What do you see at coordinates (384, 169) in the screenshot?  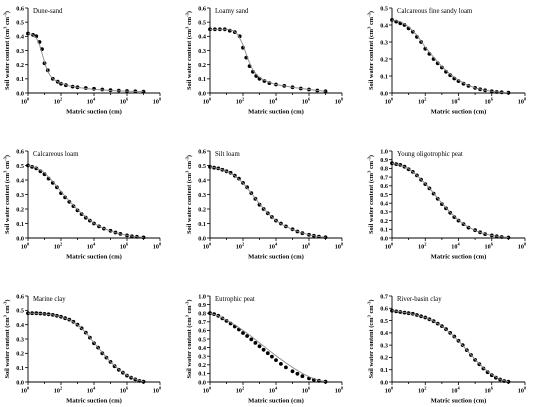 I see `y-tick-label: 0.8` at bounding box center [384, 169].